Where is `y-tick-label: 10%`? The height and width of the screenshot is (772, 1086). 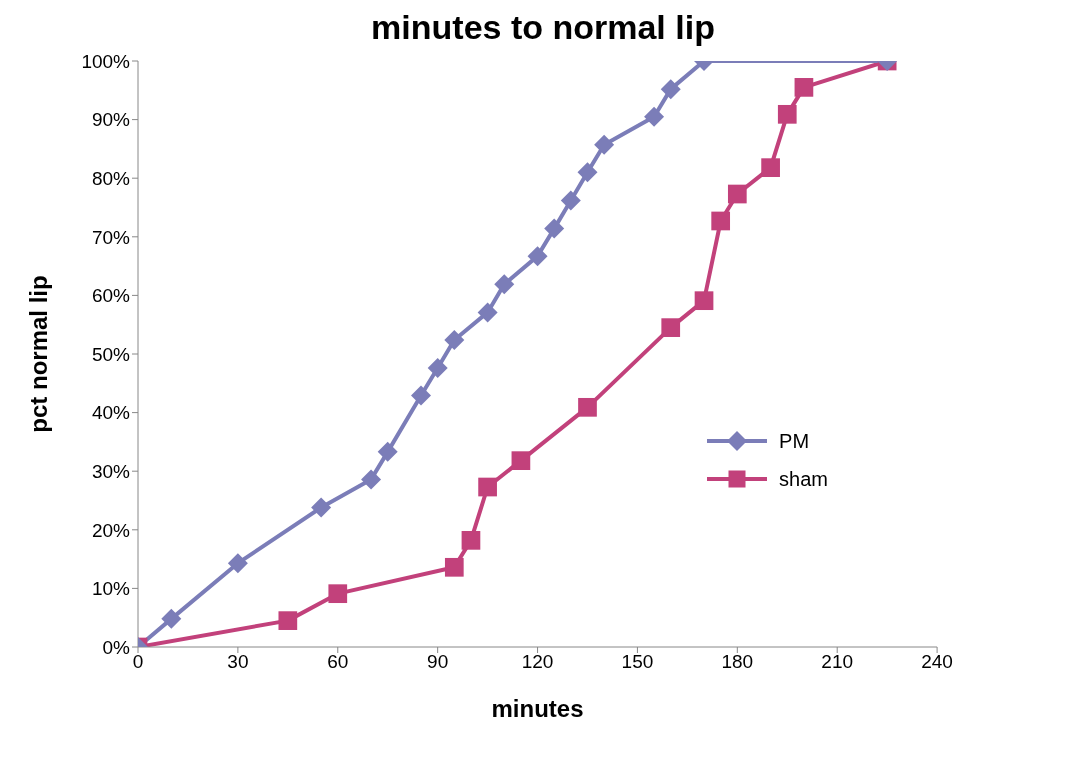 y-tick-label: 10% is located at coordinates (111, 589).